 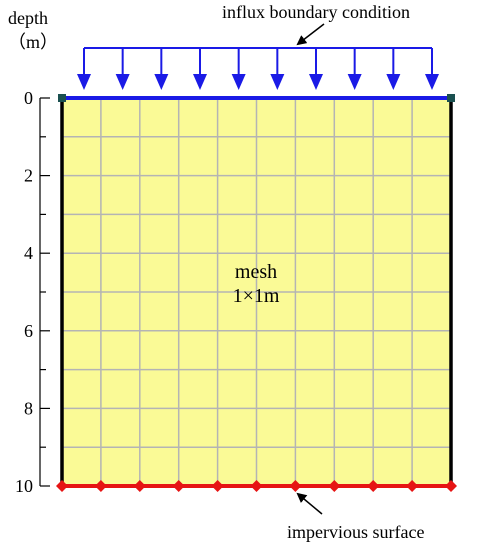 I want to click on axis-tick-label: 6, so click(x=28, y=331).